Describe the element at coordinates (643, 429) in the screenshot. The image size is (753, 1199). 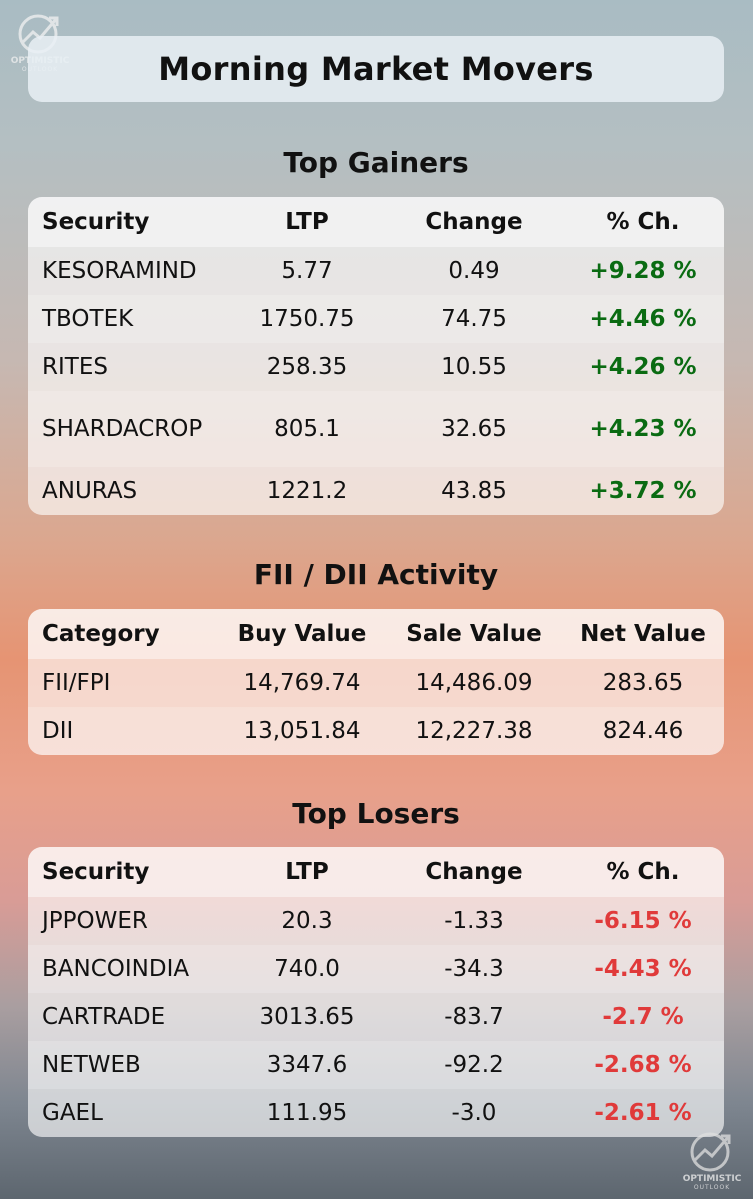
I see `pct-change-value: +4.23 %` at that location.